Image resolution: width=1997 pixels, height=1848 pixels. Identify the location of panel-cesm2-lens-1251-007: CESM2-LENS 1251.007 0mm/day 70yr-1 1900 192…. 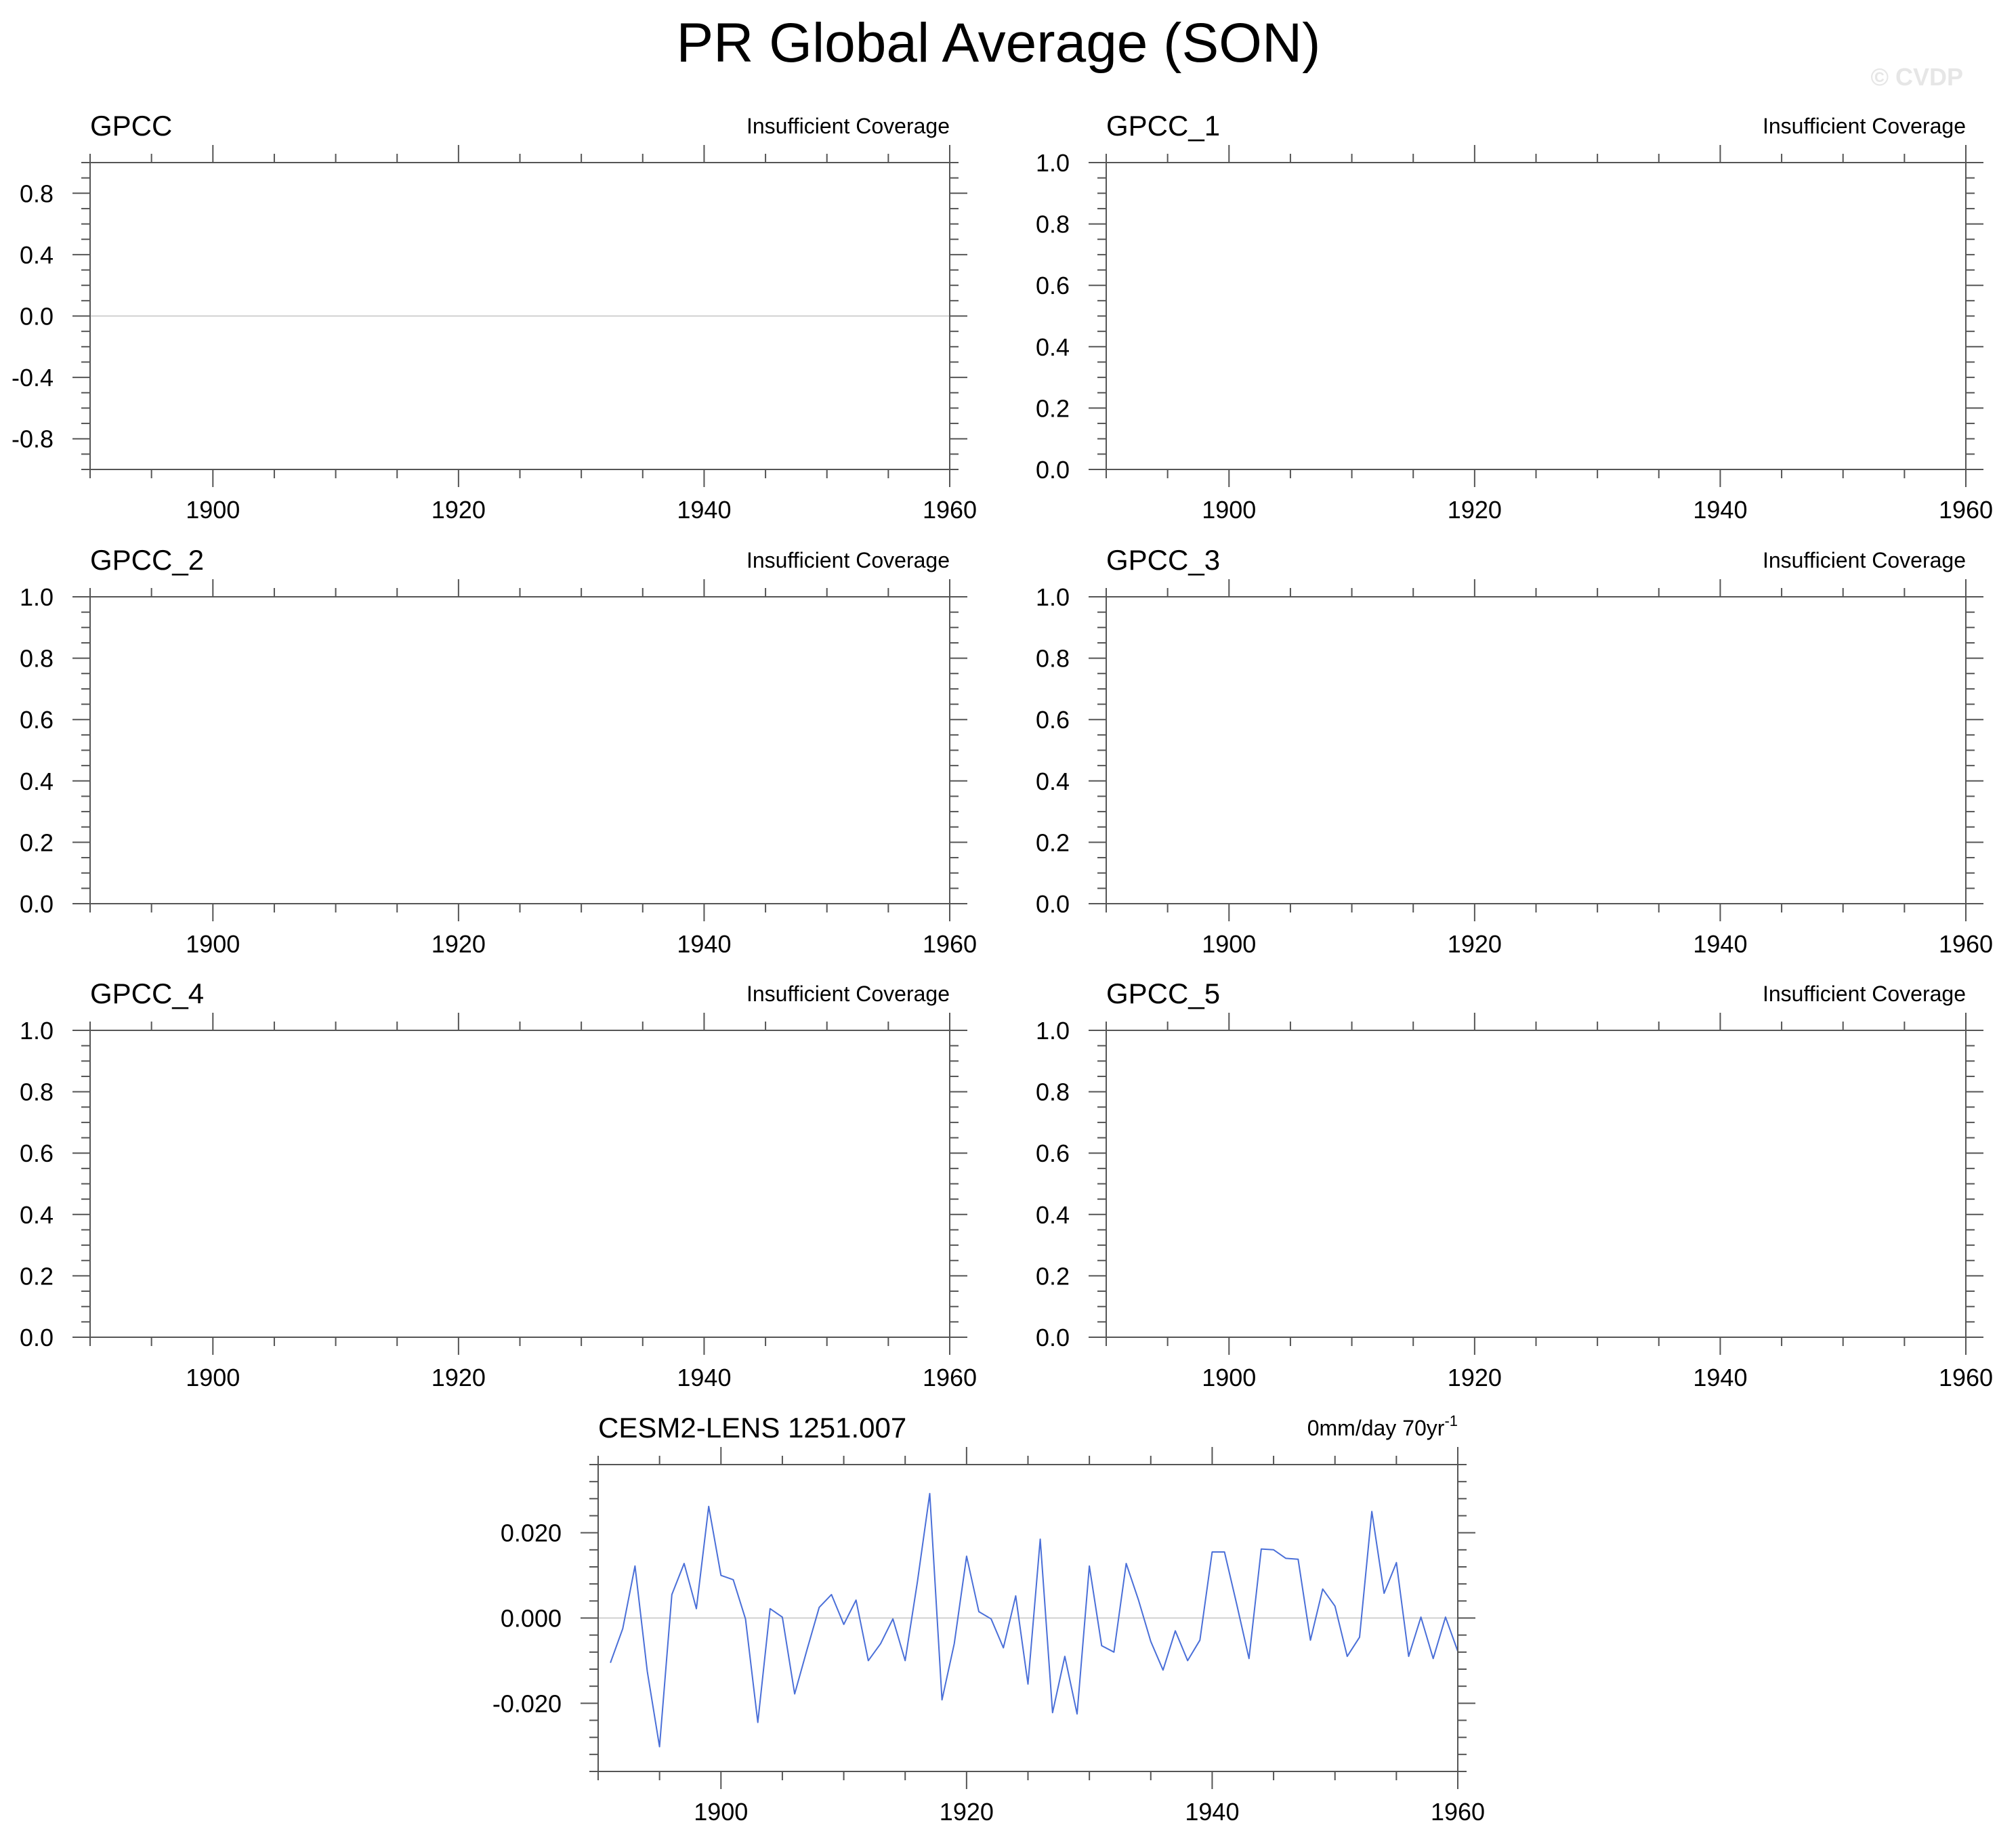
(989, 1619).